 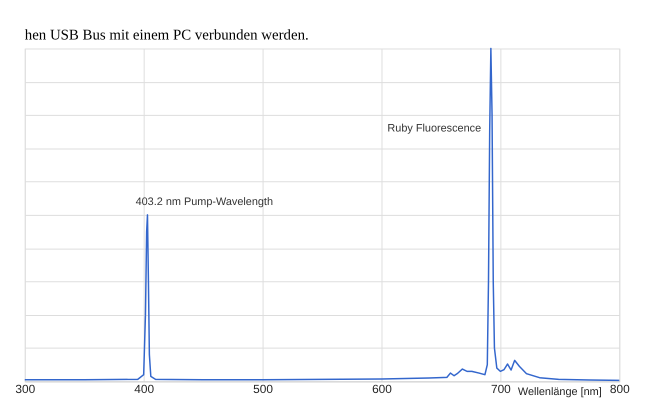 What do you see at coordinates (382, 389) in the screenshot?
I see `x-tick-label: 600` at bounding box center [382, 389].